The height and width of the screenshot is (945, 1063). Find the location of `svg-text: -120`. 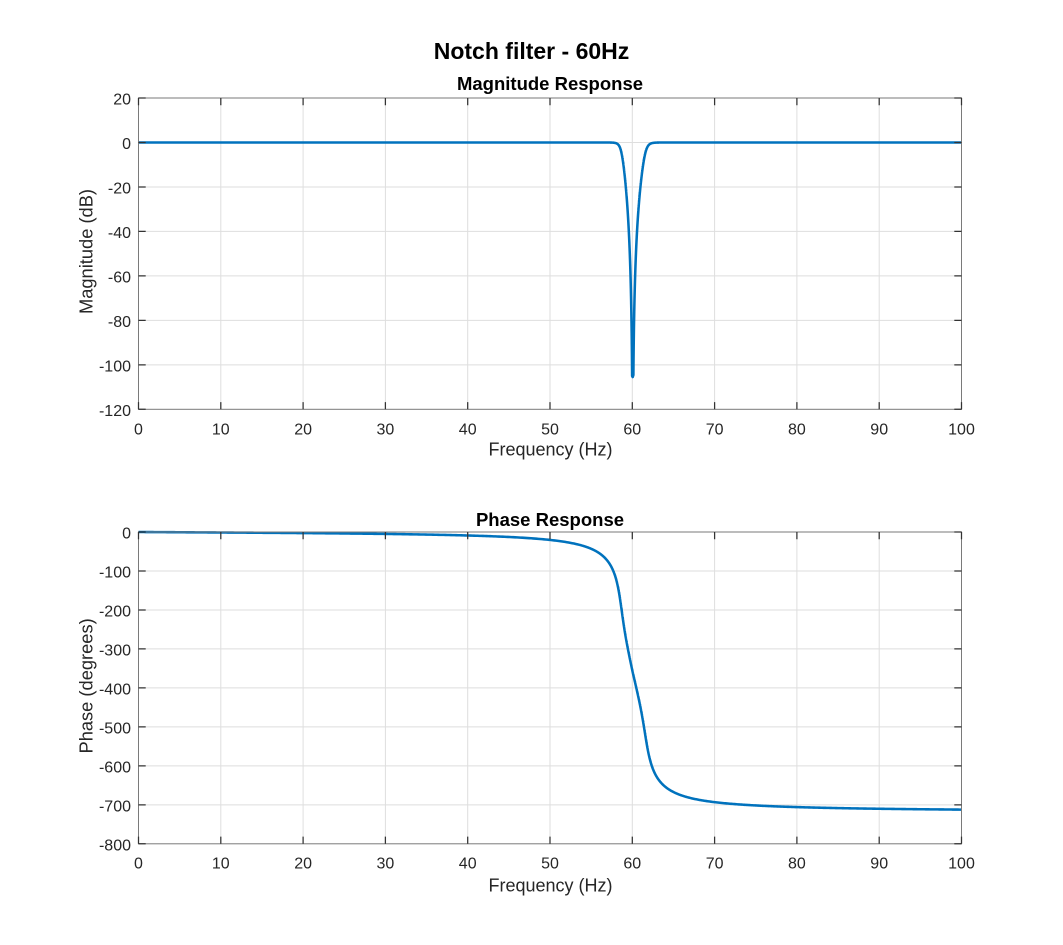

svg-text: -120 is located at coordinates (115, 411).